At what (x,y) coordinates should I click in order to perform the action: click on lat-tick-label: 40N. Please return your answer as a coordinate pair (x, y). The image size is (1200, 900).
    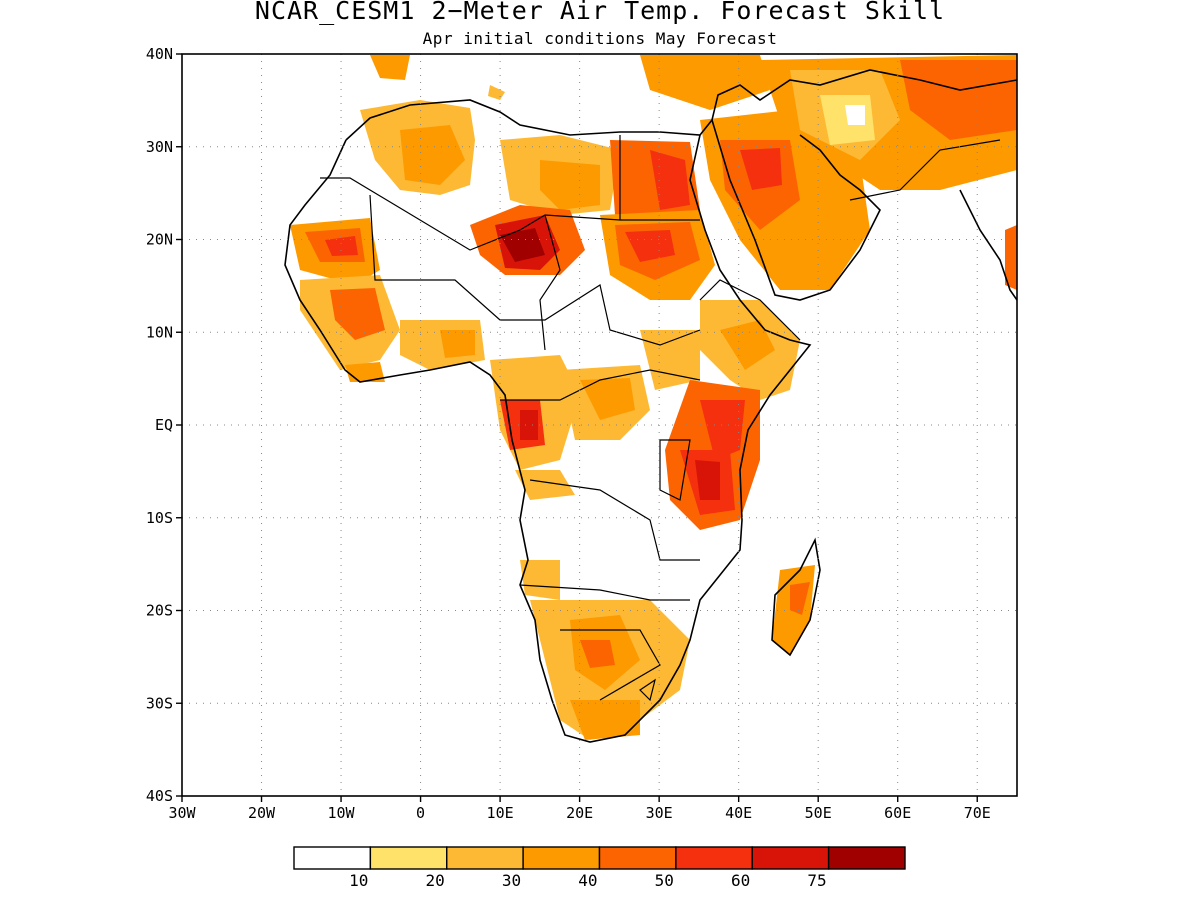
    Looking at the image, I should click on (159, 54).